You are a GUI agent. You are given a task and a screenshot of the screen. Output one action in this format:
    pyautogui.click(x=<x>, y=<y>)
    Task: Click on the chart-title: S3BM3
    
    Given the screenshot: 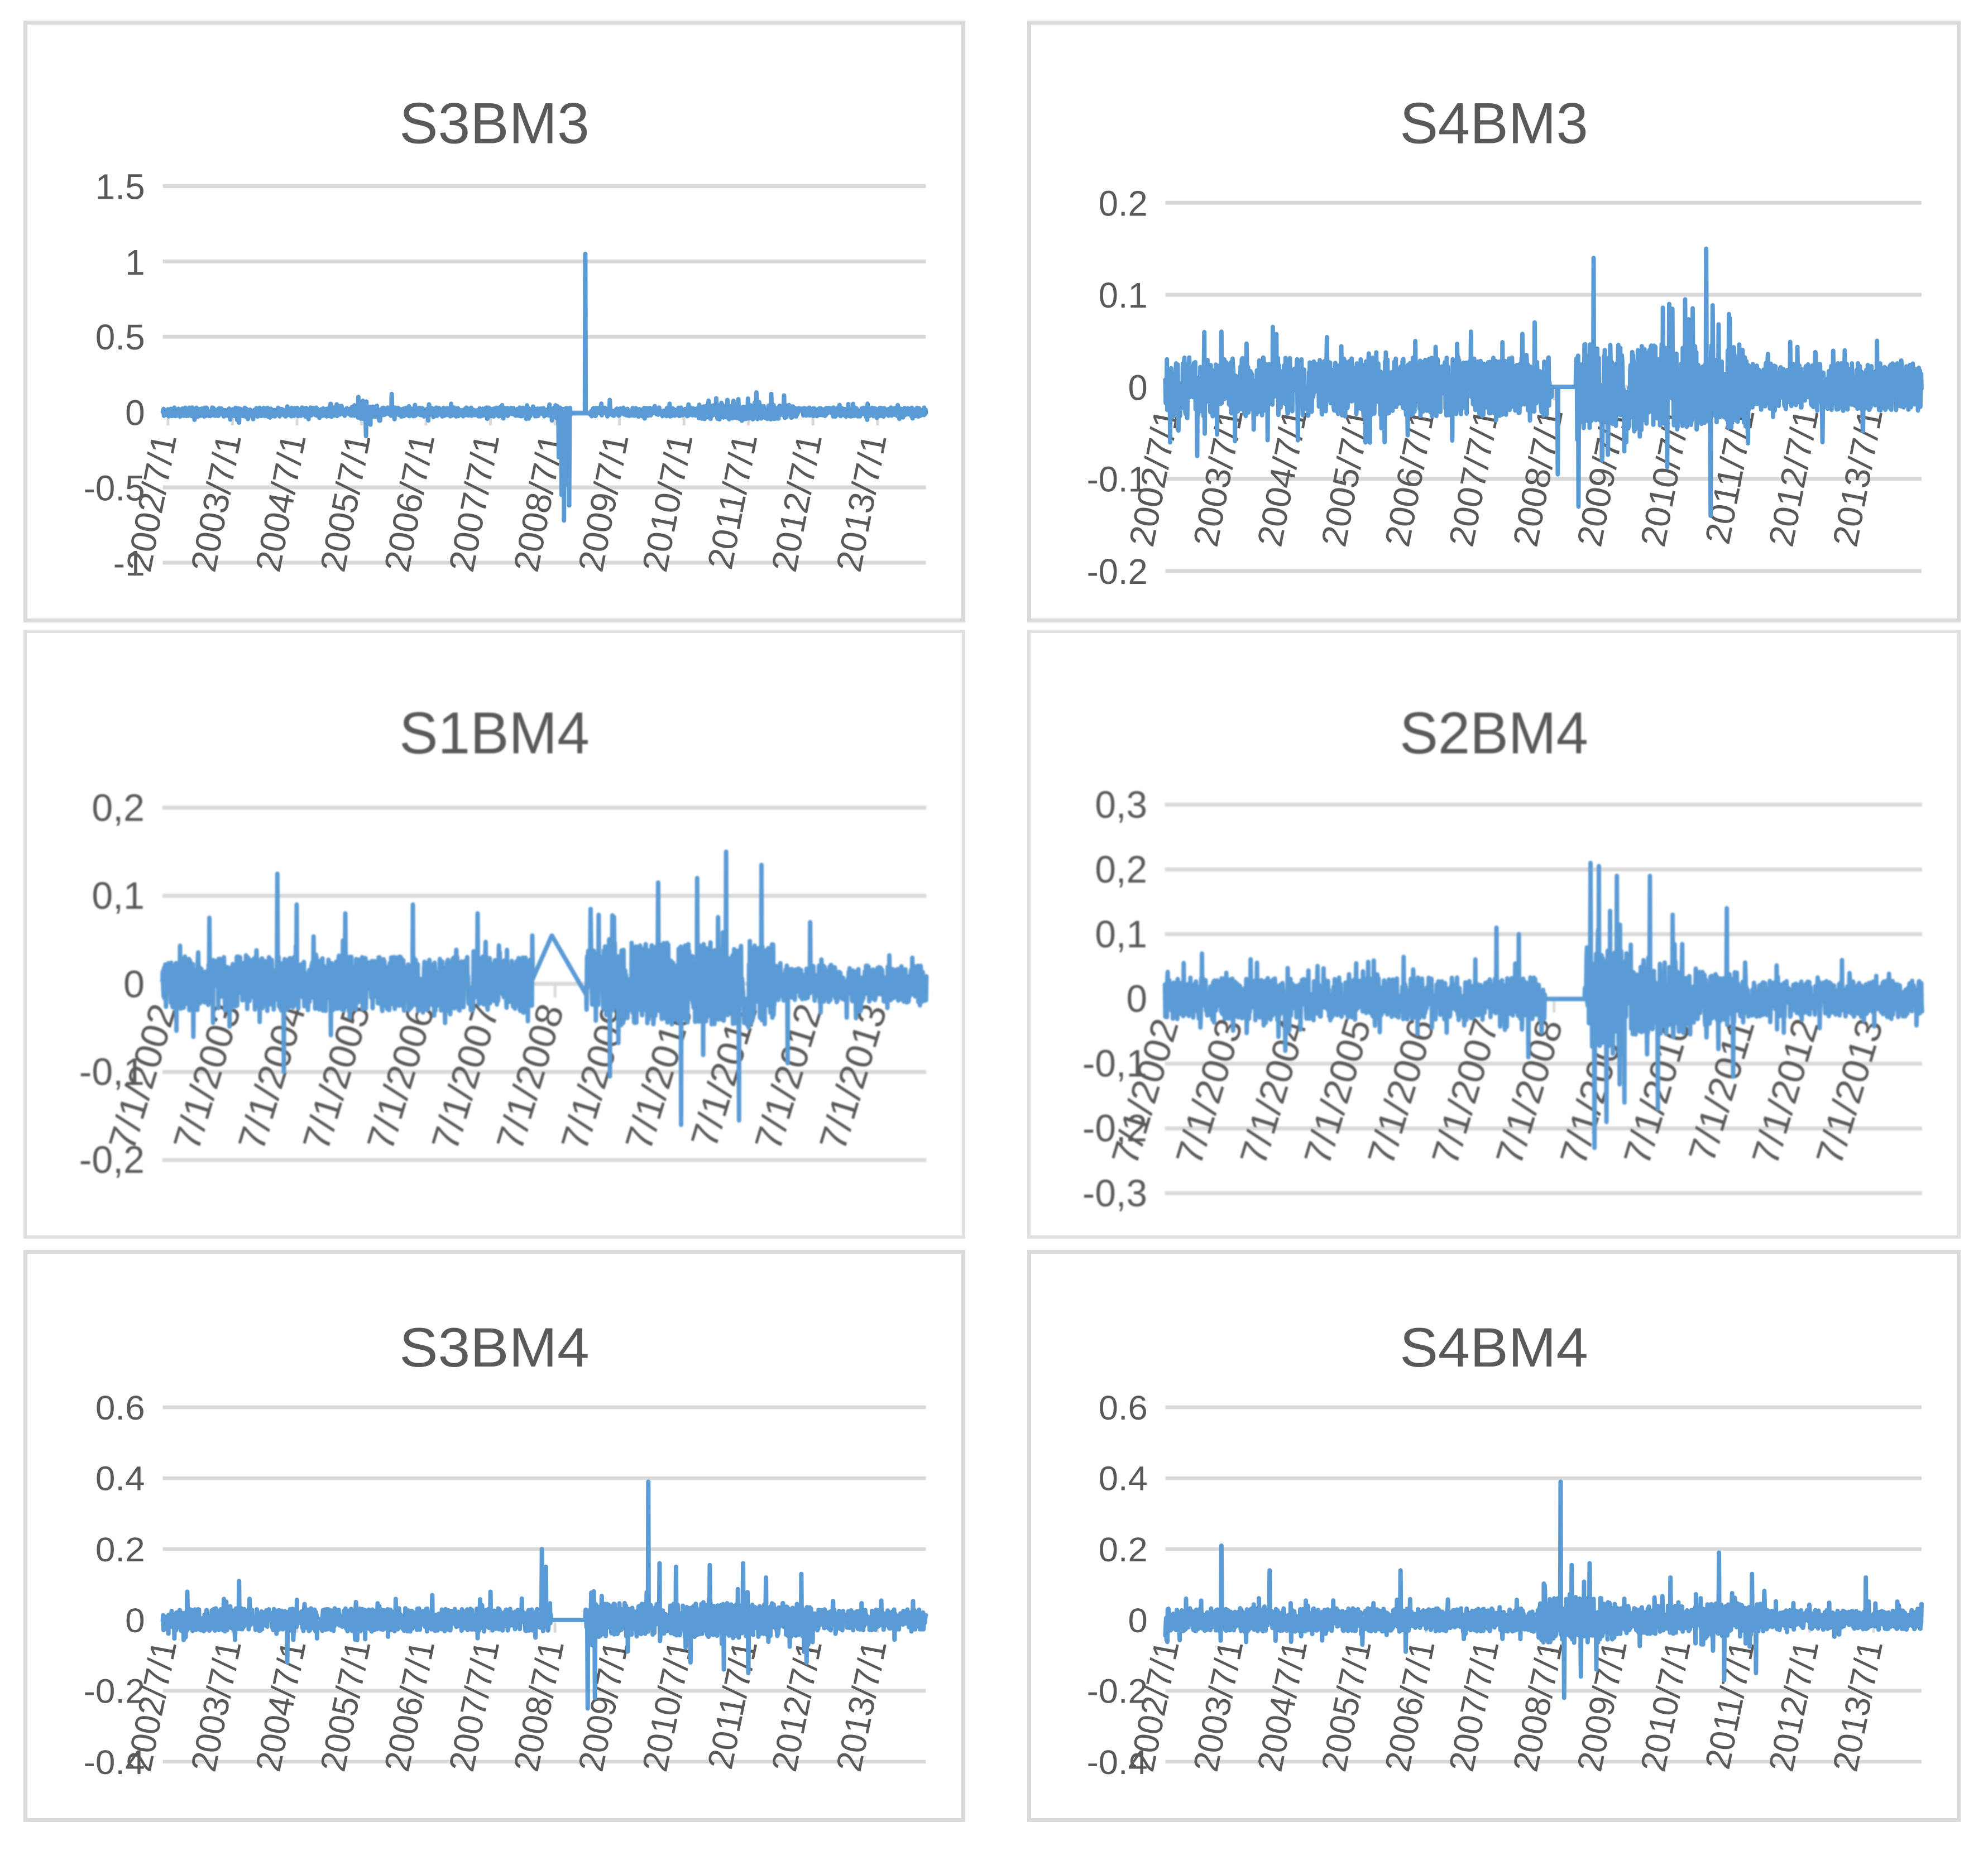 What is the action you would take?
    pyautogui.click(x=494, y=123)
    